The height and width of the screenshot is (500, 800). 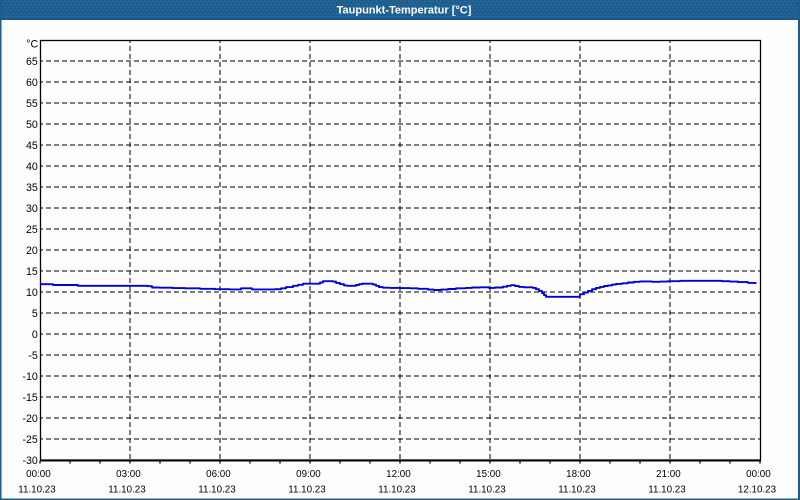 What do you see at coordinates (35, 314) in the screenshot?
I see `svg-text: 5` at bounding box center [35, 314].